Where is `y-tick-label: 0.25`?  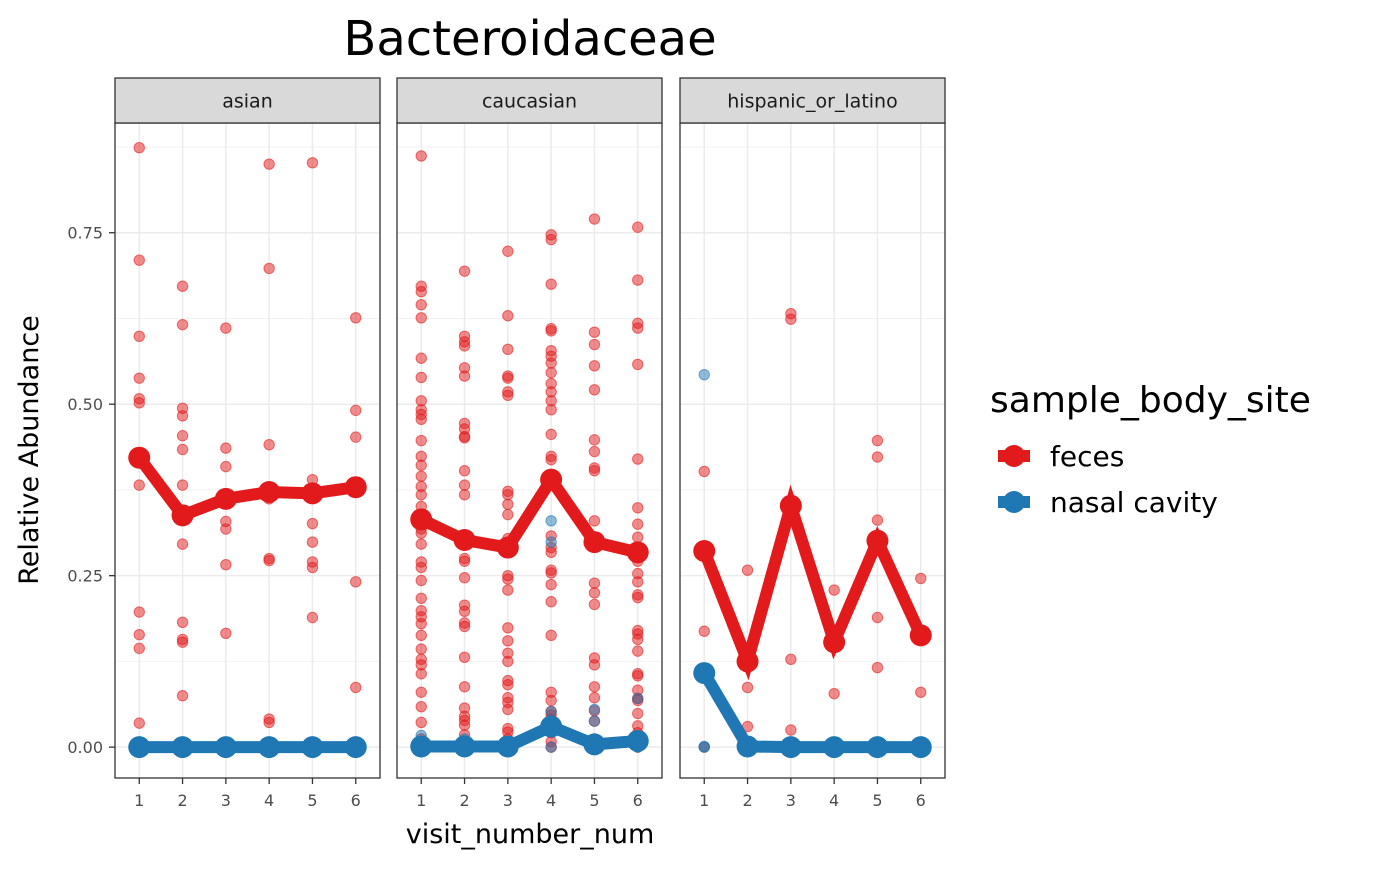 y-tick-label: 0.25 is located at coordinates (85, 576).